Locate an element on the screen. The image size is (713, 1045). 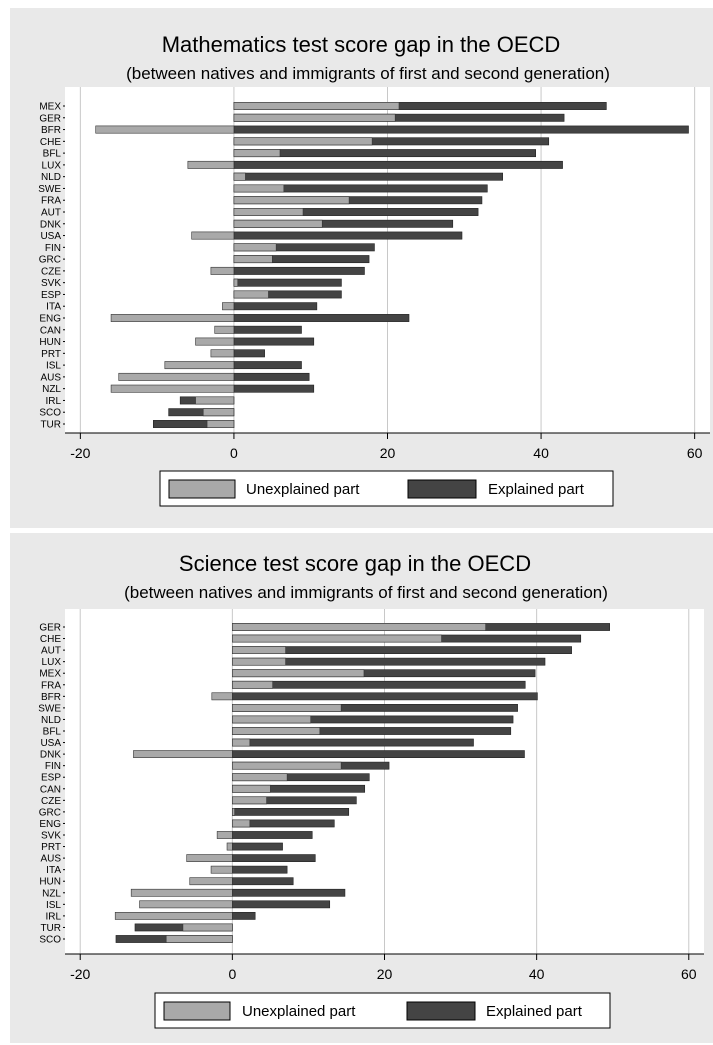
category-label: NLD is located at coordinates (51, 720).